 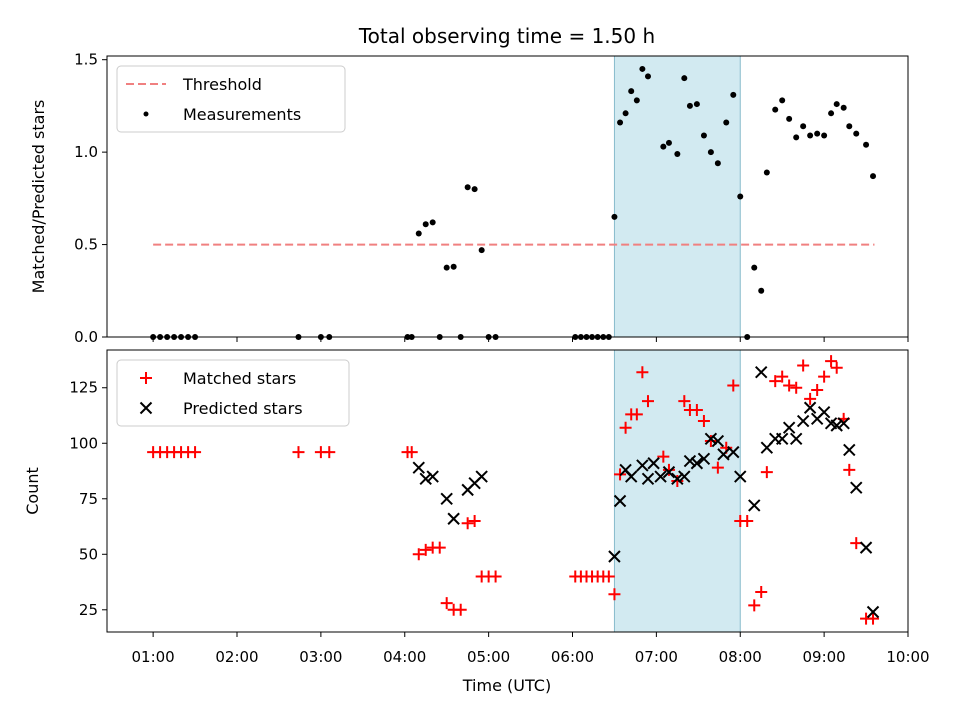 I want to click on y-tick-label: 0.0, so click(x=86, y=337).